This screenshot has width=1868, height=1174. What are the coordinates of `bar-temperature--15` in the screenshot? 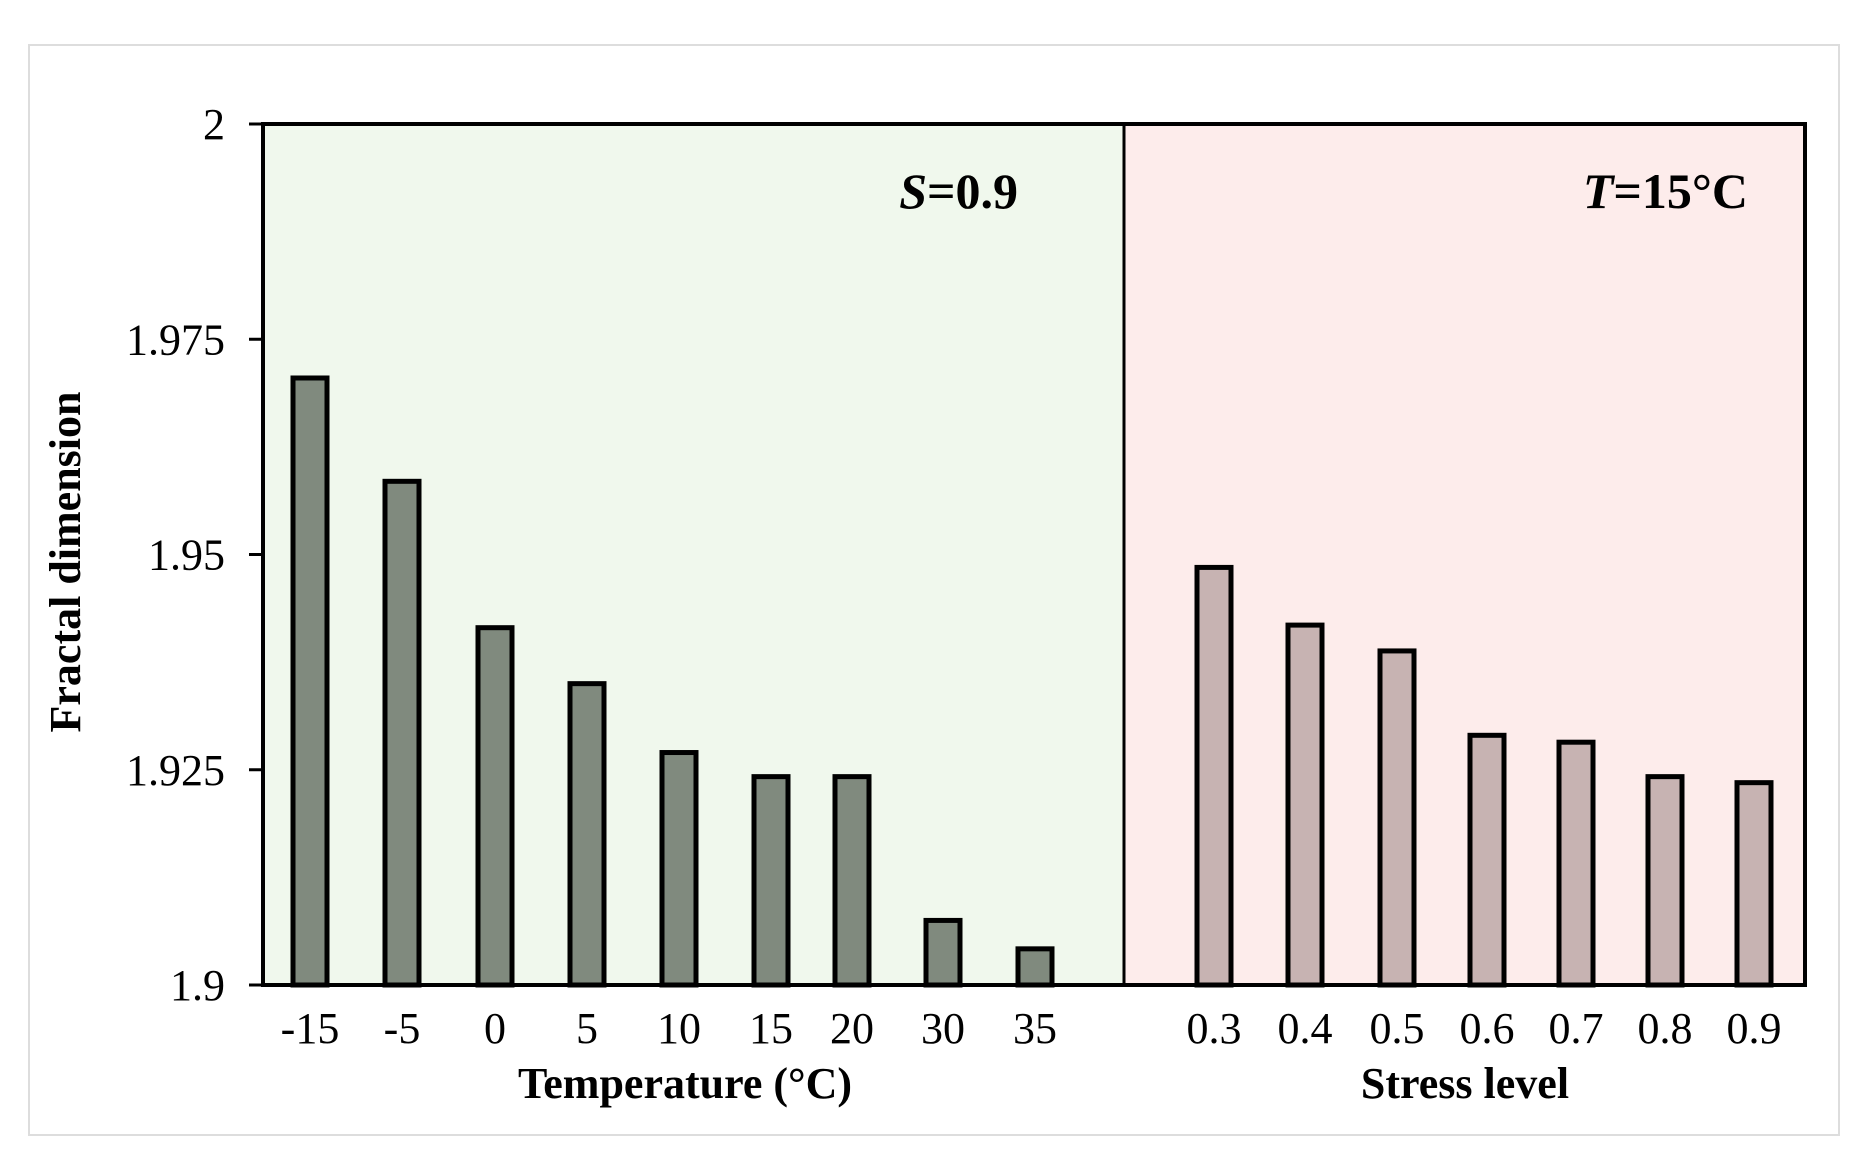 It's located at (310, 681).